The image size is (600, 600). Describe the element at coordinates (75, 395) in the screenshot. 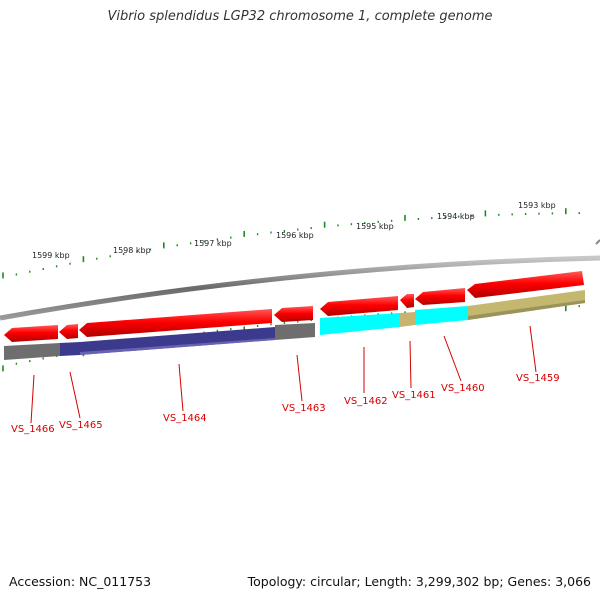

I see `leader-vs1465` at that location.